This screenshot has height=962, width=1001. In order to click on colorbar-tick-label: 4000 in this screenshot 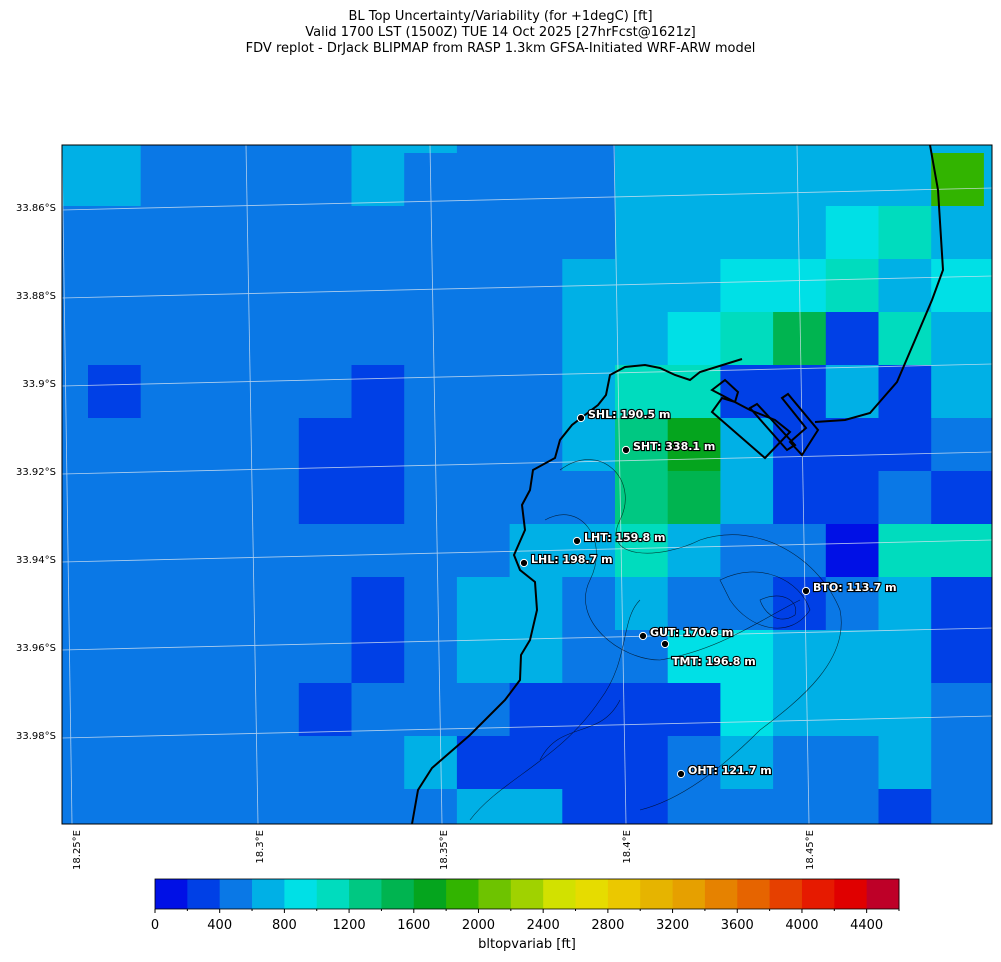, I will do `click(801, 925)`.